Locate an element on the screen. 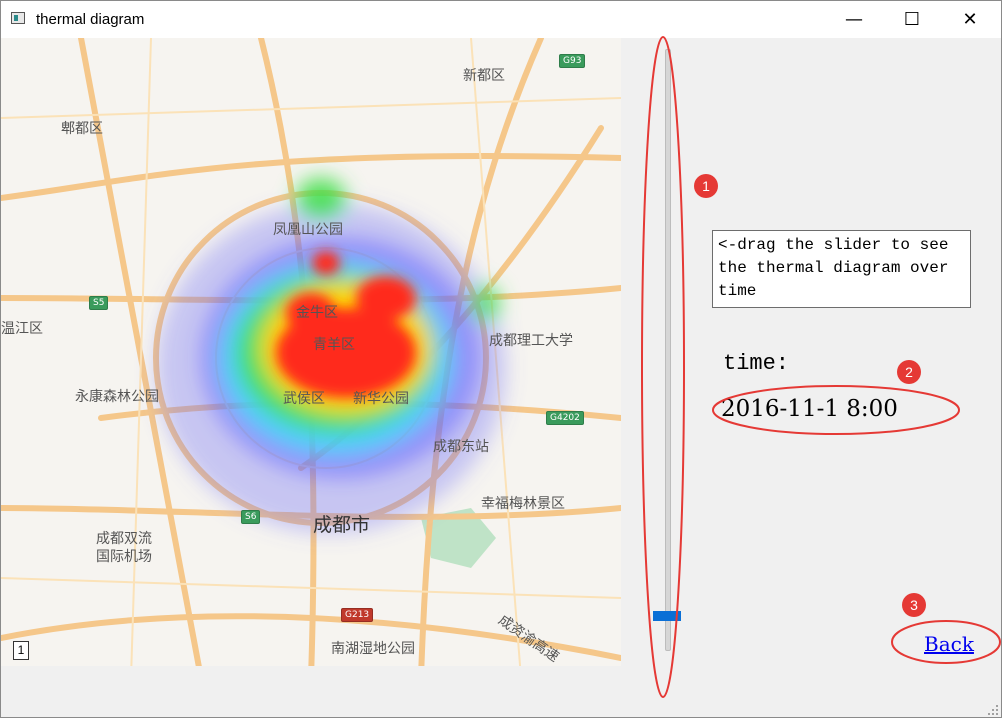  map-label: 凤凰山公园 is located at coordinates (308, 230).